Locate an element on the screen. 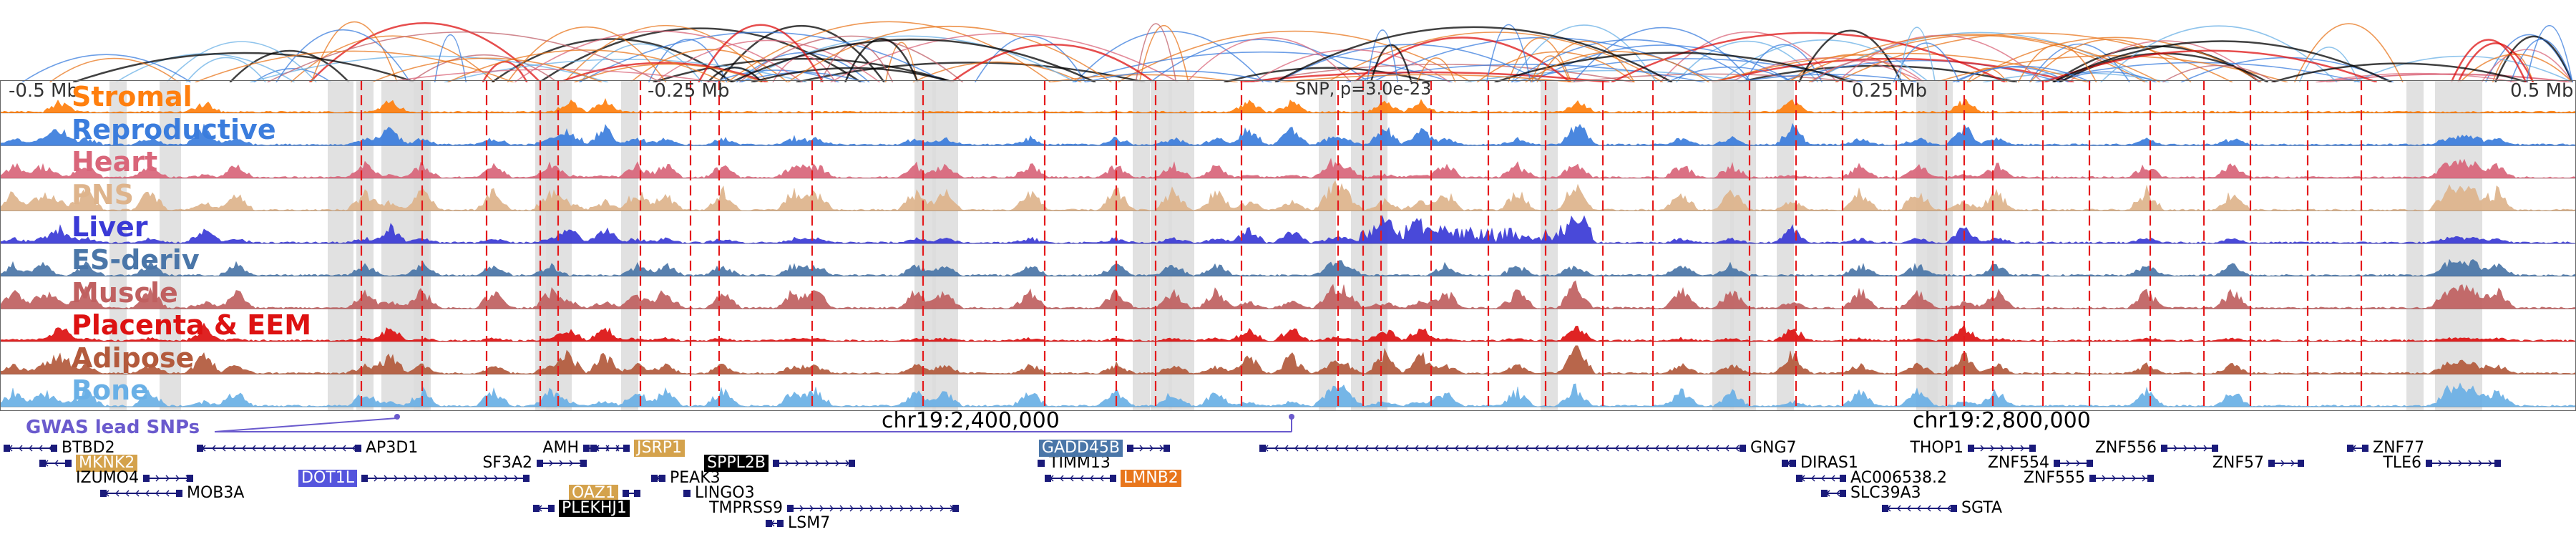 The height and width of the screenshot is (537, 2576). gene-label: DOT1L is located at coordinates (327, 478).